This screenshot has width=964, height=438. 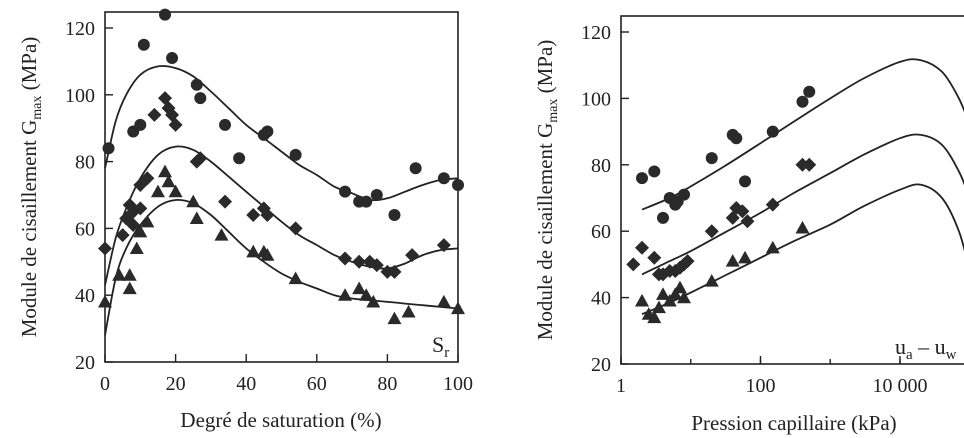 I want to click on saturation-chart-circle-fit-curve, so click(x=281, y=133).